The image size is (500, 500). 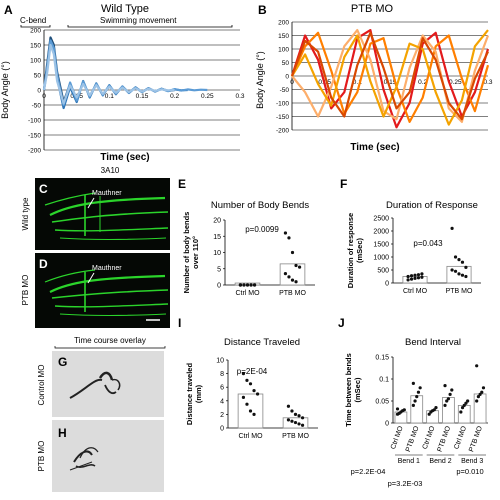 What do you see at coordinates (343, 184) in the screenshot?
I see `panel-letter-f: F` at bounding box center [343, 184].